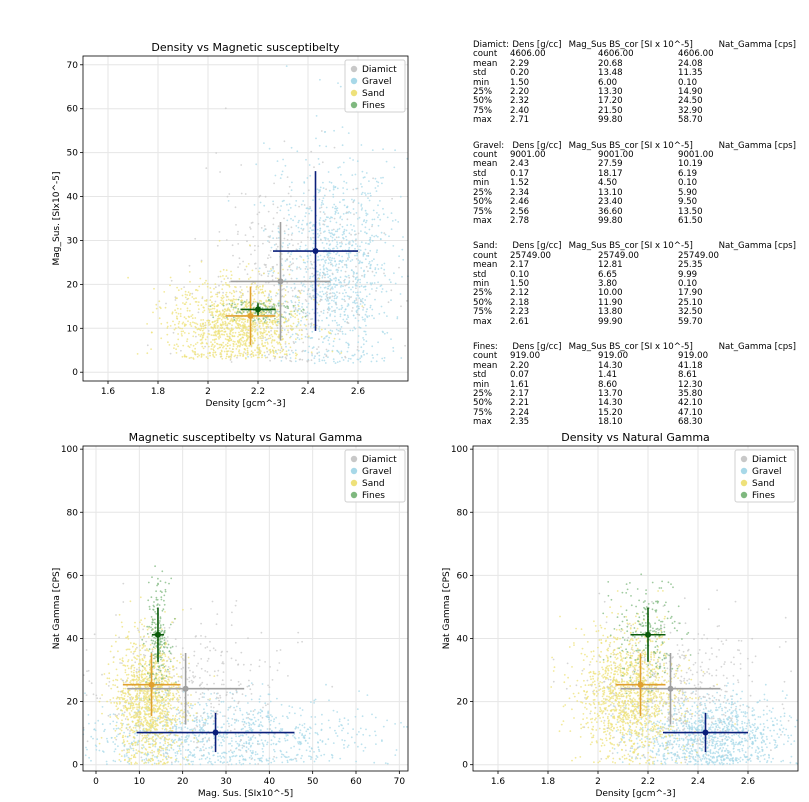 This screenshot has width=809, height=802. What do you see at coordinates (73, 198) in the screenshot?
I see `y-tick-label: 40` at bounding box center [73, 198].